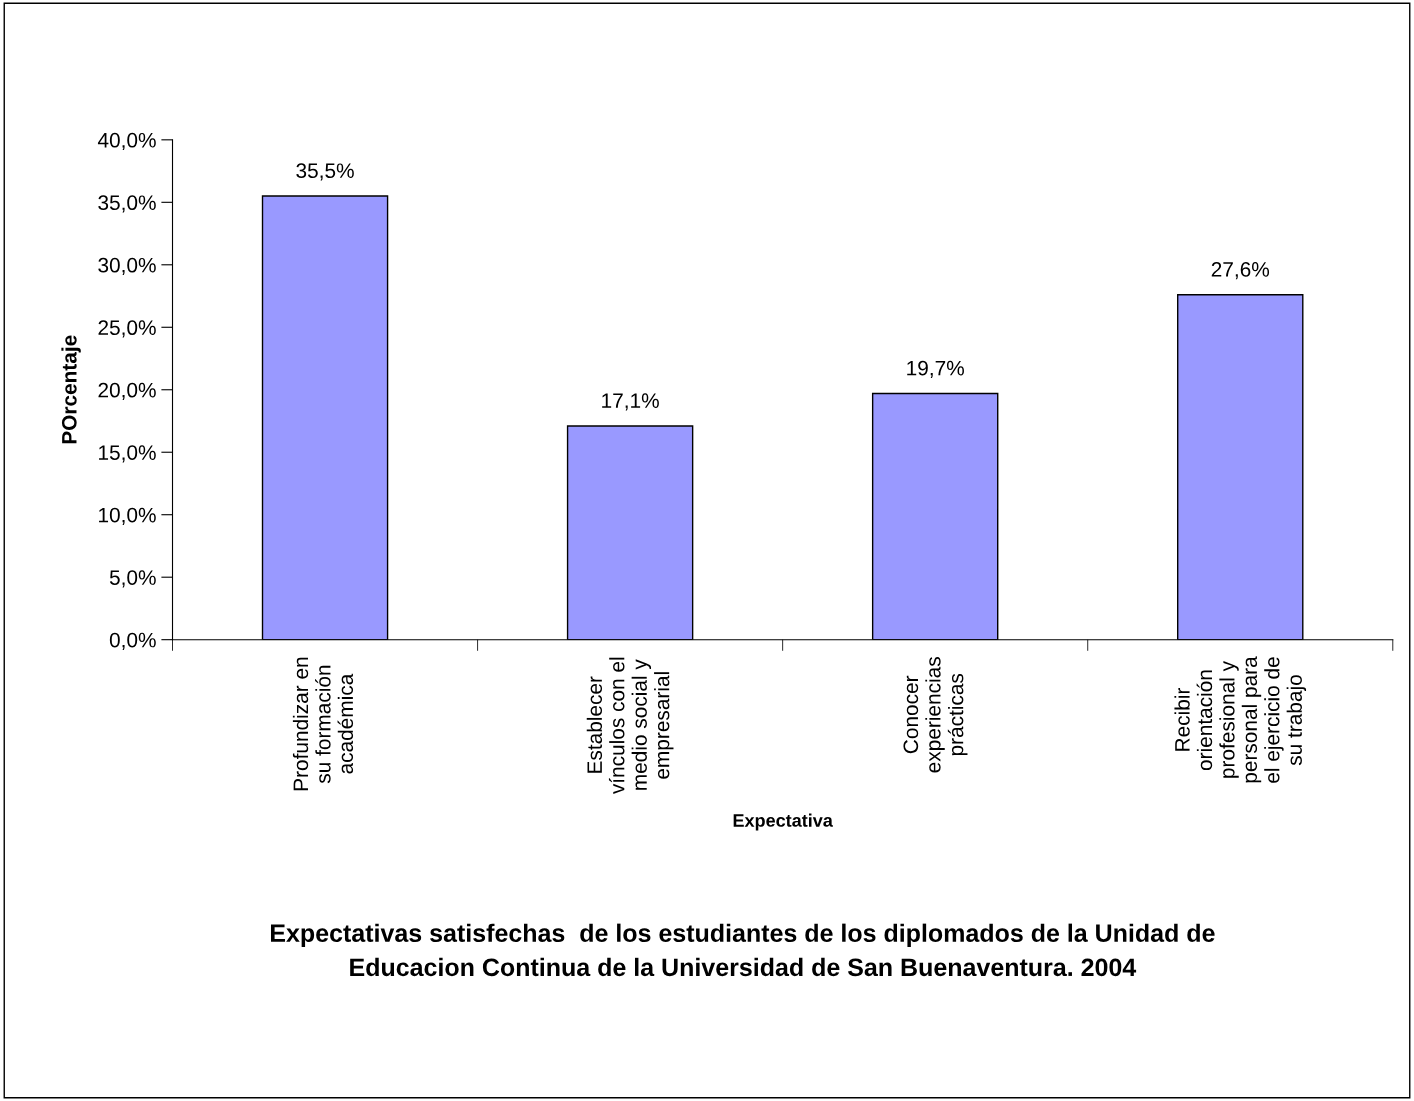 This screenshot has height=1101, width=1414. Describe the element at coordinates (127, 516) in the screenshot. I see `y-tick-label: 10,0%` at that location.